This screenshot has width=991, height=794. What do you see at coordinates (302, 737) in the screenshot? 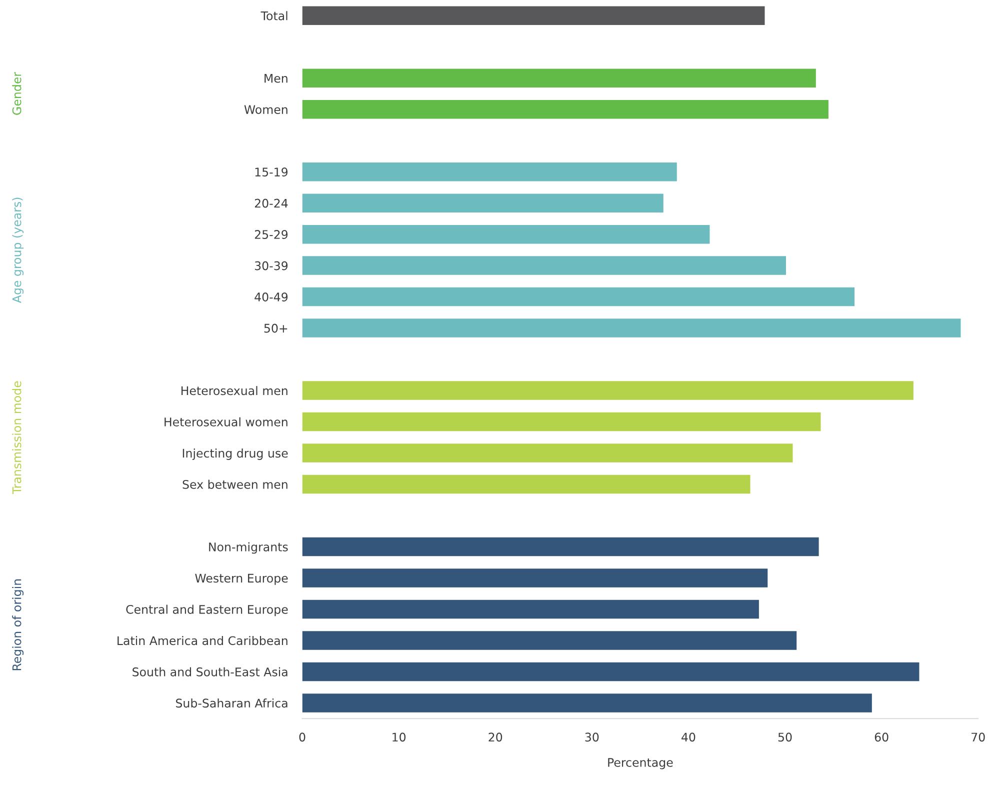
I see `x-tick-label: 0` at bounding box center [302, 737].